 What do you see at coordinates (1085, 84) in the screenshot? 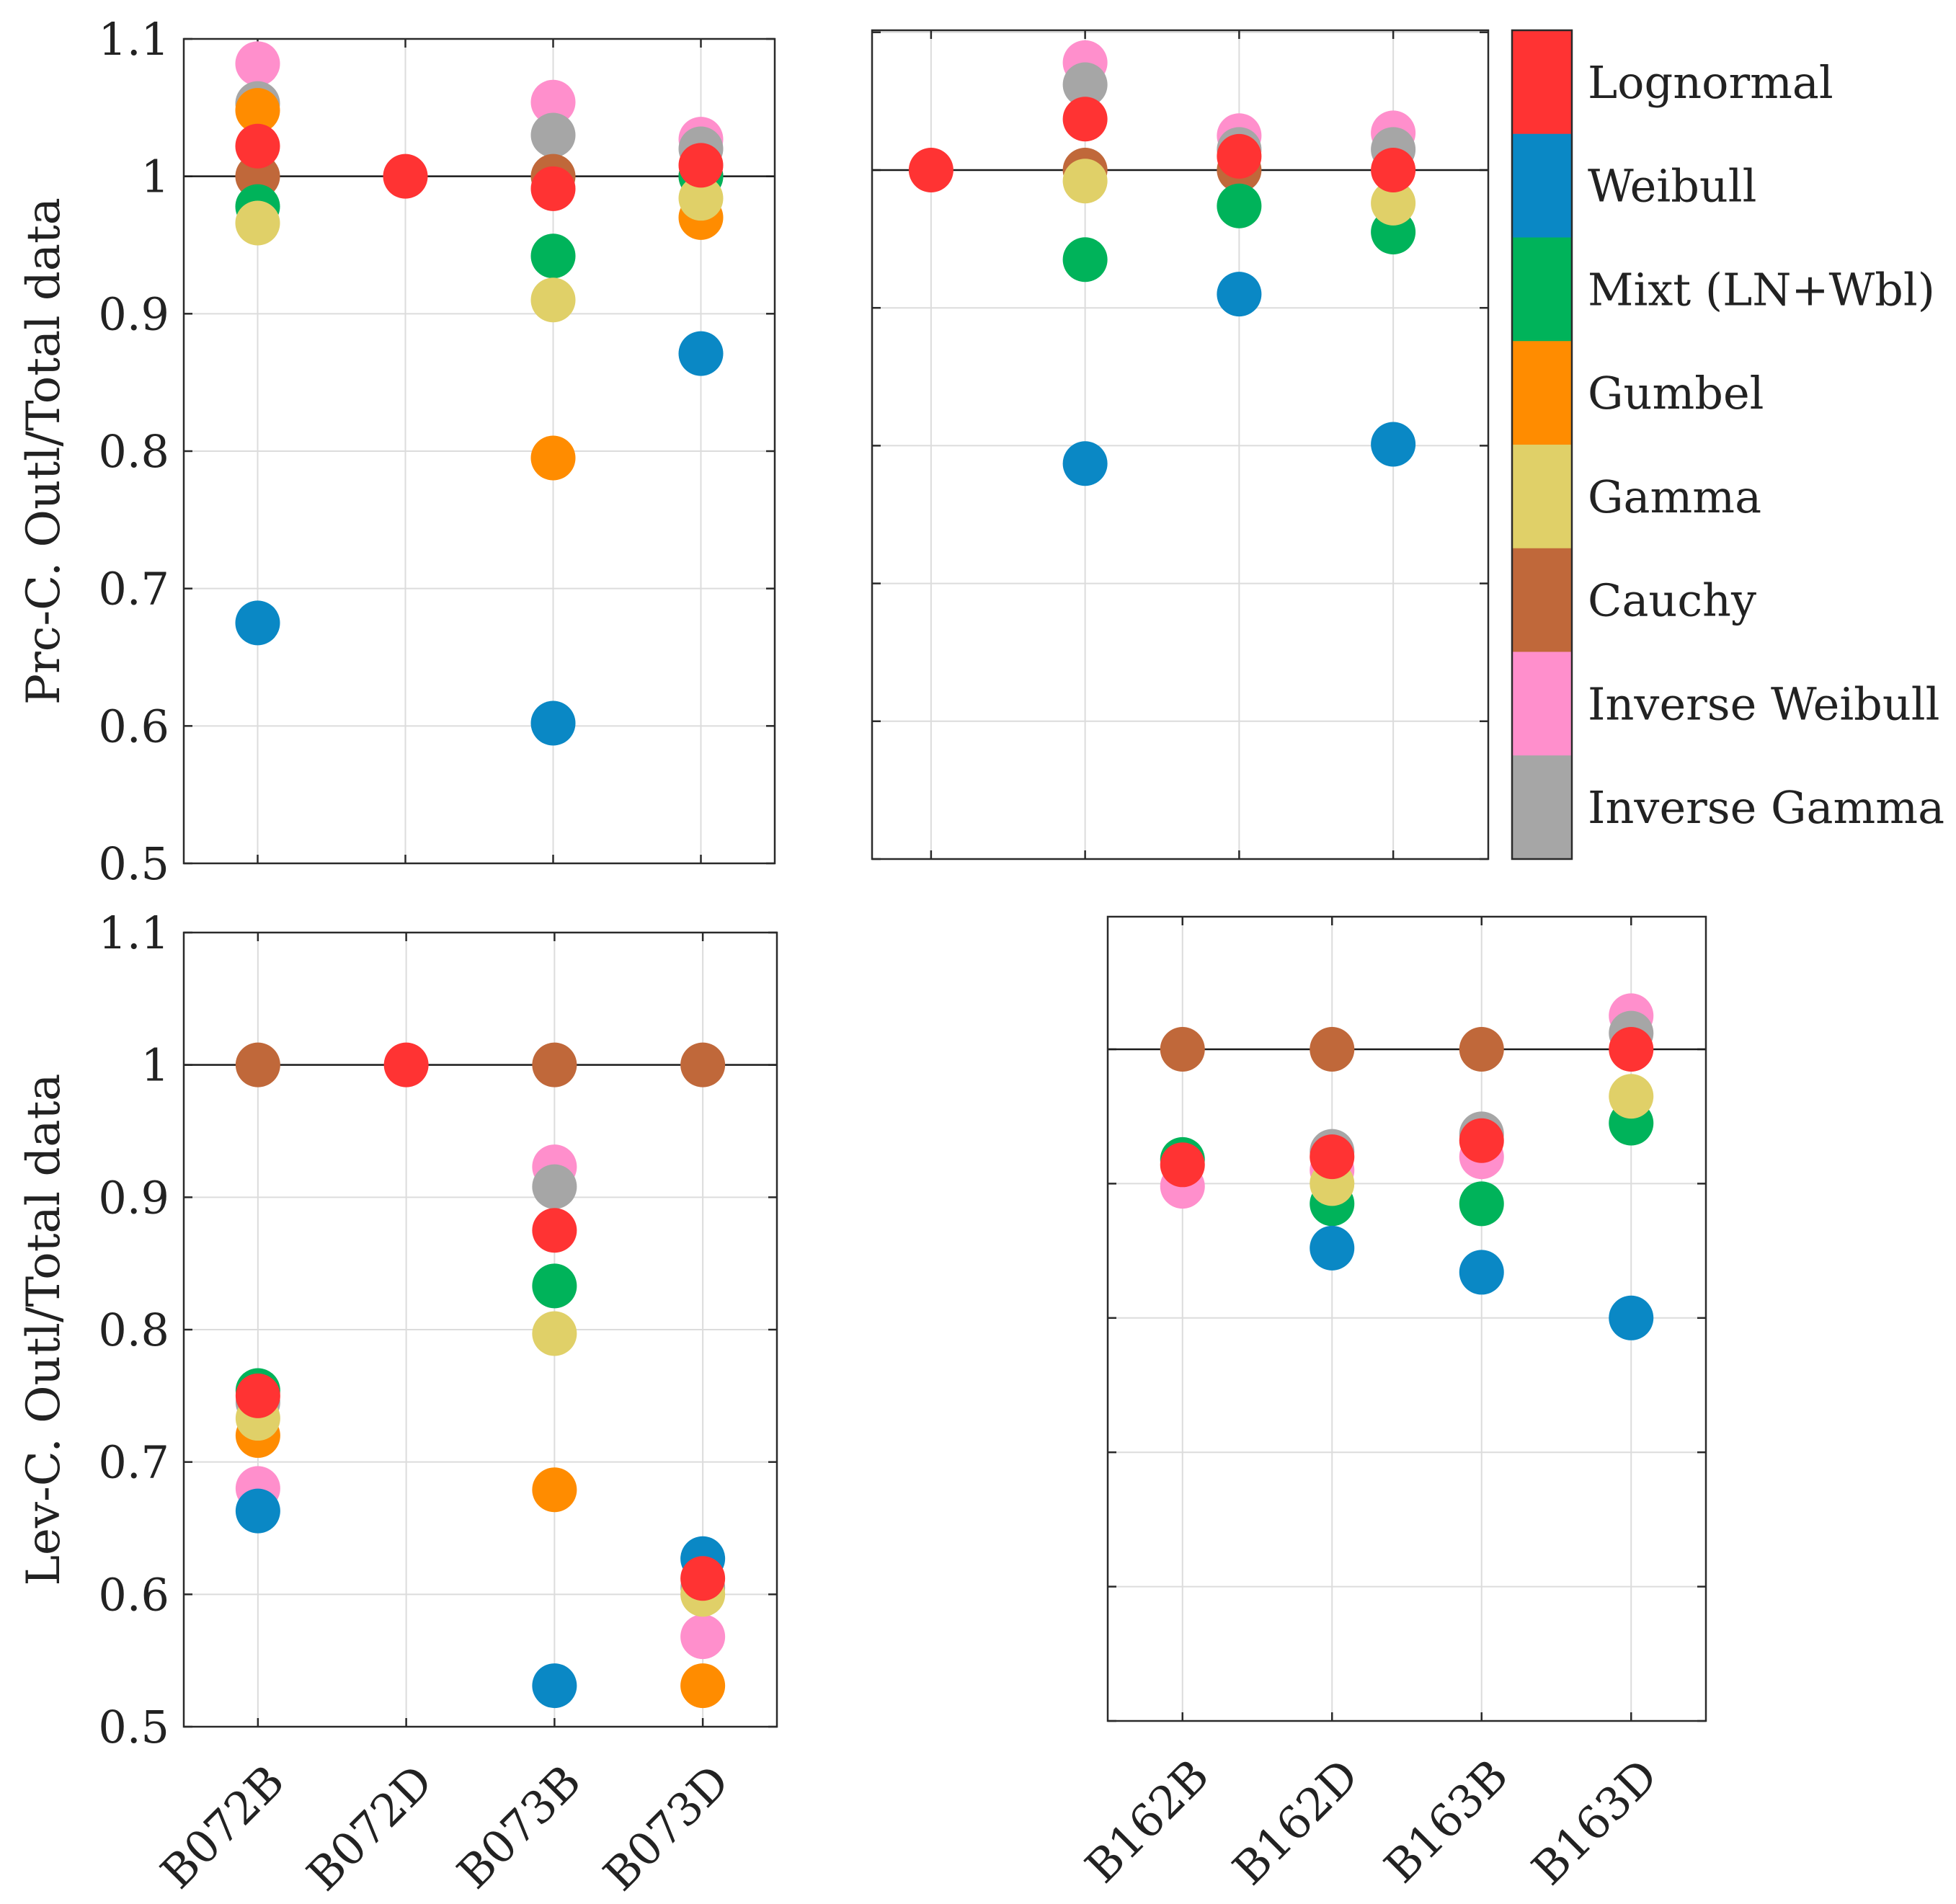
I see `point-inverse-gamma-b162d` at bounding box center [1085, 84].